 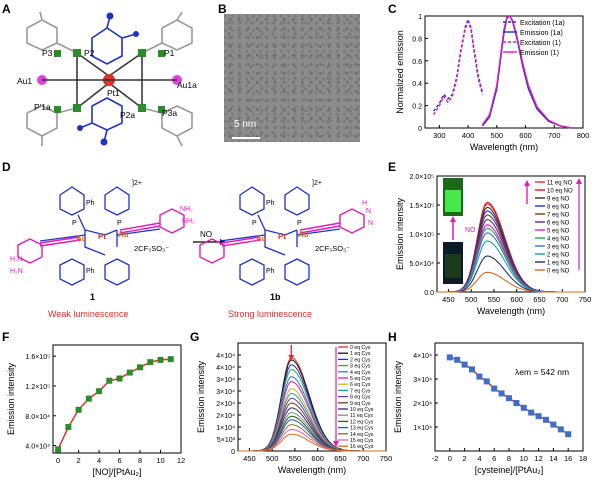 I want to click on x-axis-label: [cysteine]/[PtAu₂], so click(x=509, y=470).